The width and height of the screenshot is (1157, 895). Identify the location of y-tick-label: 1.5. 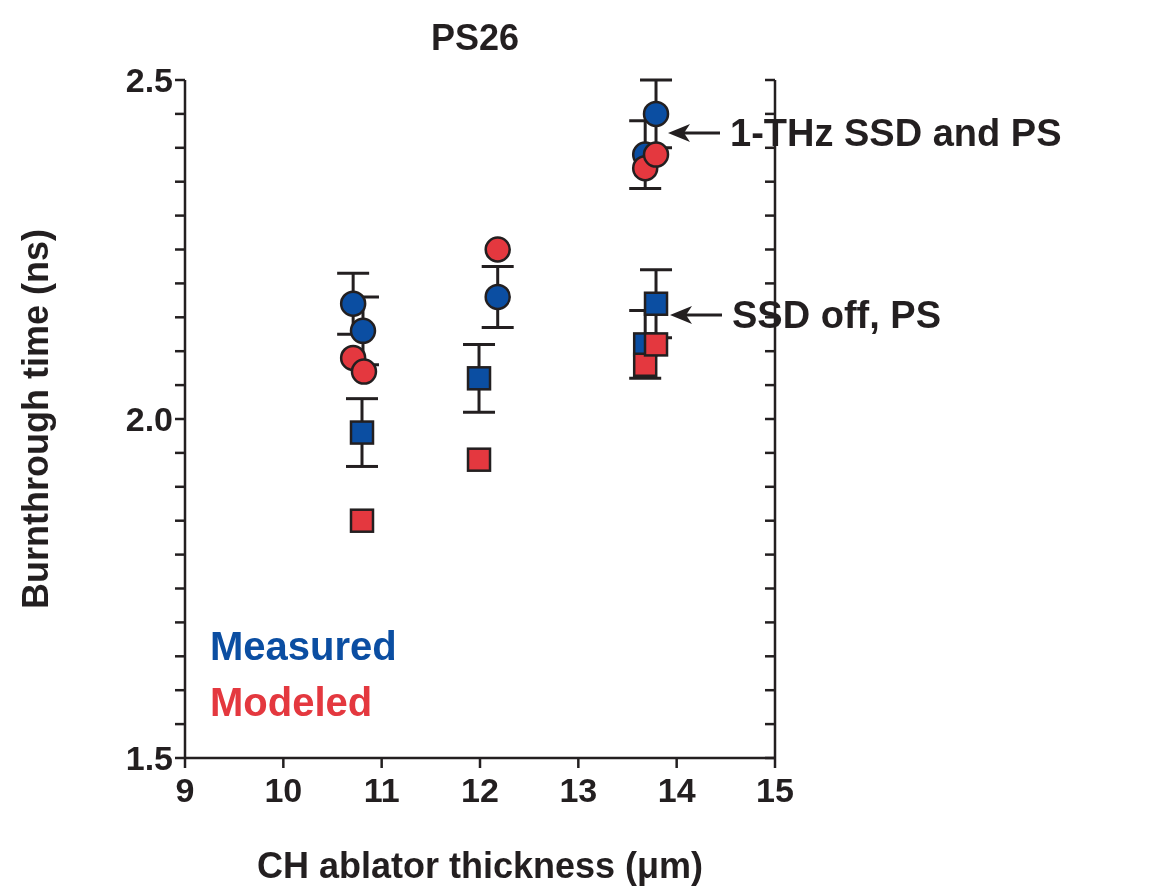
(149, 758).